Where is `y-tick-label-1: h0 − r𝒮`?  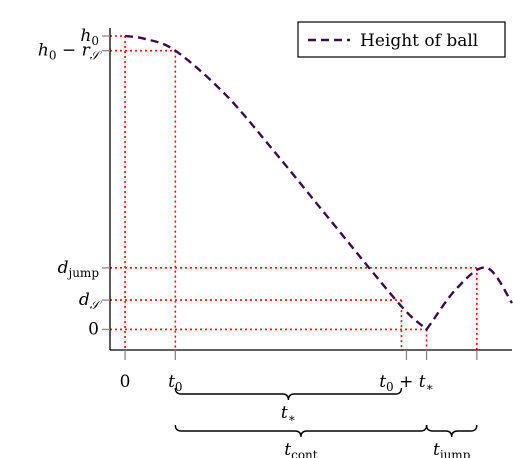
y-tick-label-1: h0 − r𝒮 is located at coordinates (70, 52).